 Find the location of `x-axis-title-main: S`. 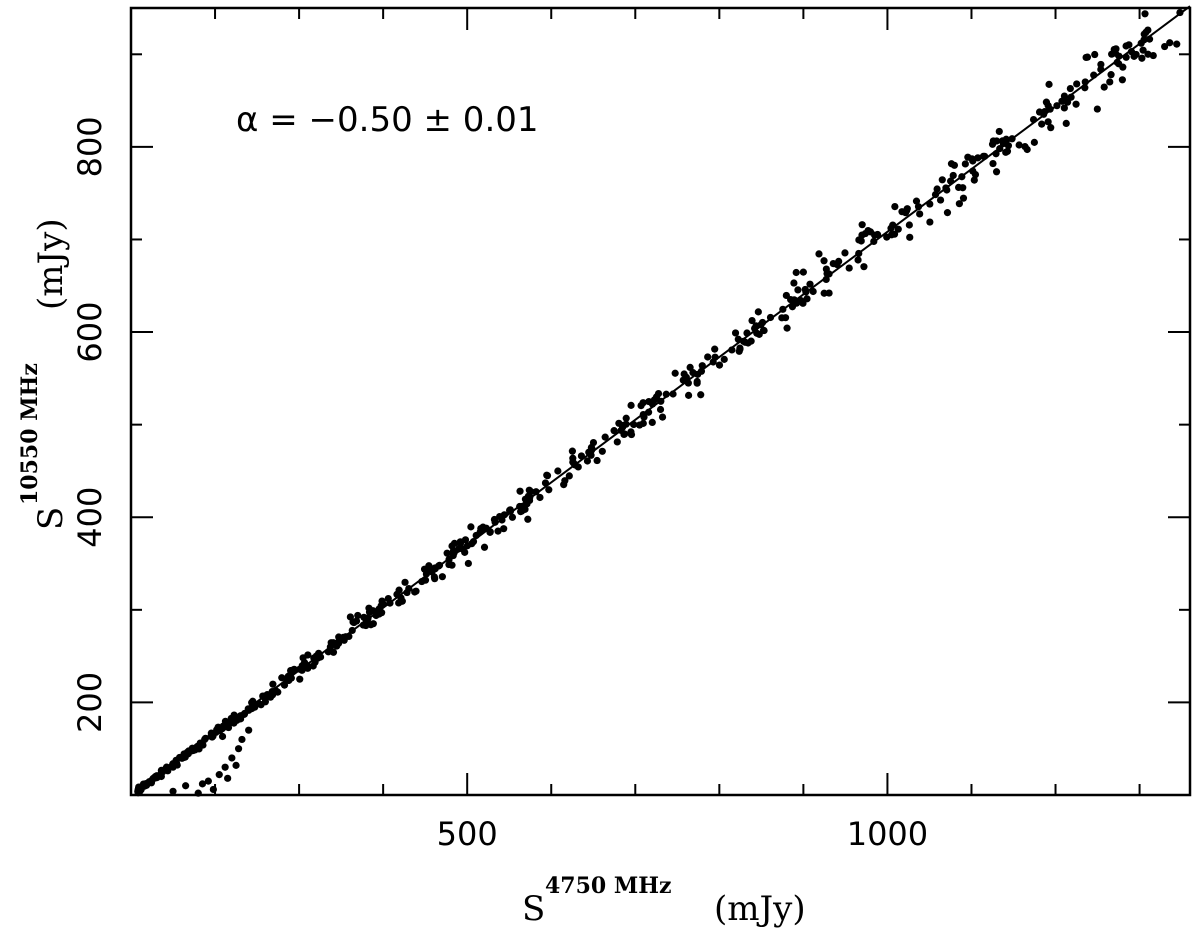

x-axis-title-main: S is located at coordinates (533, 909).